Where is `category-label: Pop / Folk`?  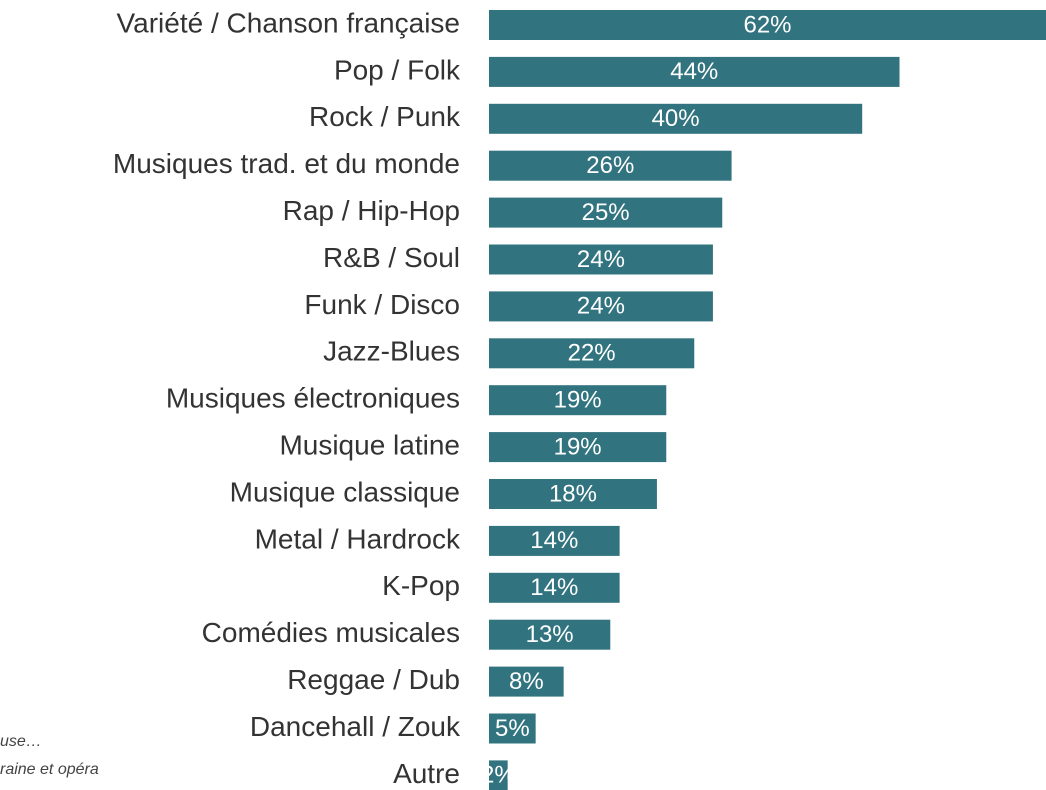 category-label: Pop / Folk is located at coordinates (397, 69).